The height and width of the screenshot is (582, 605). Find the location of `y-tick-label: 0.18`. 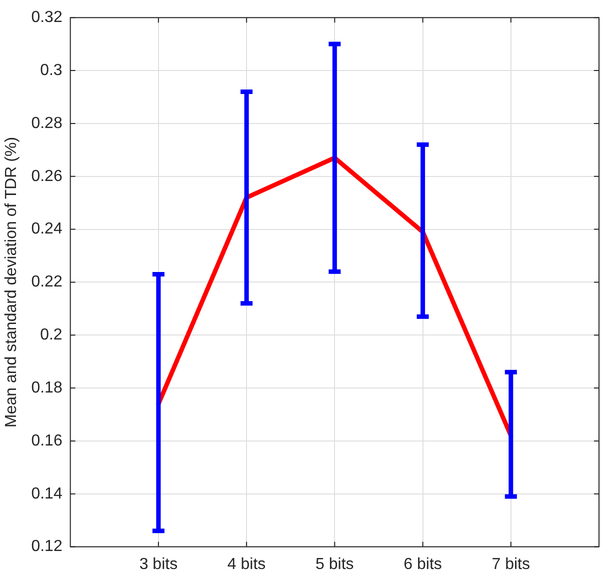

y-tick-label: 0.18 is located at coordinates (46, 387).